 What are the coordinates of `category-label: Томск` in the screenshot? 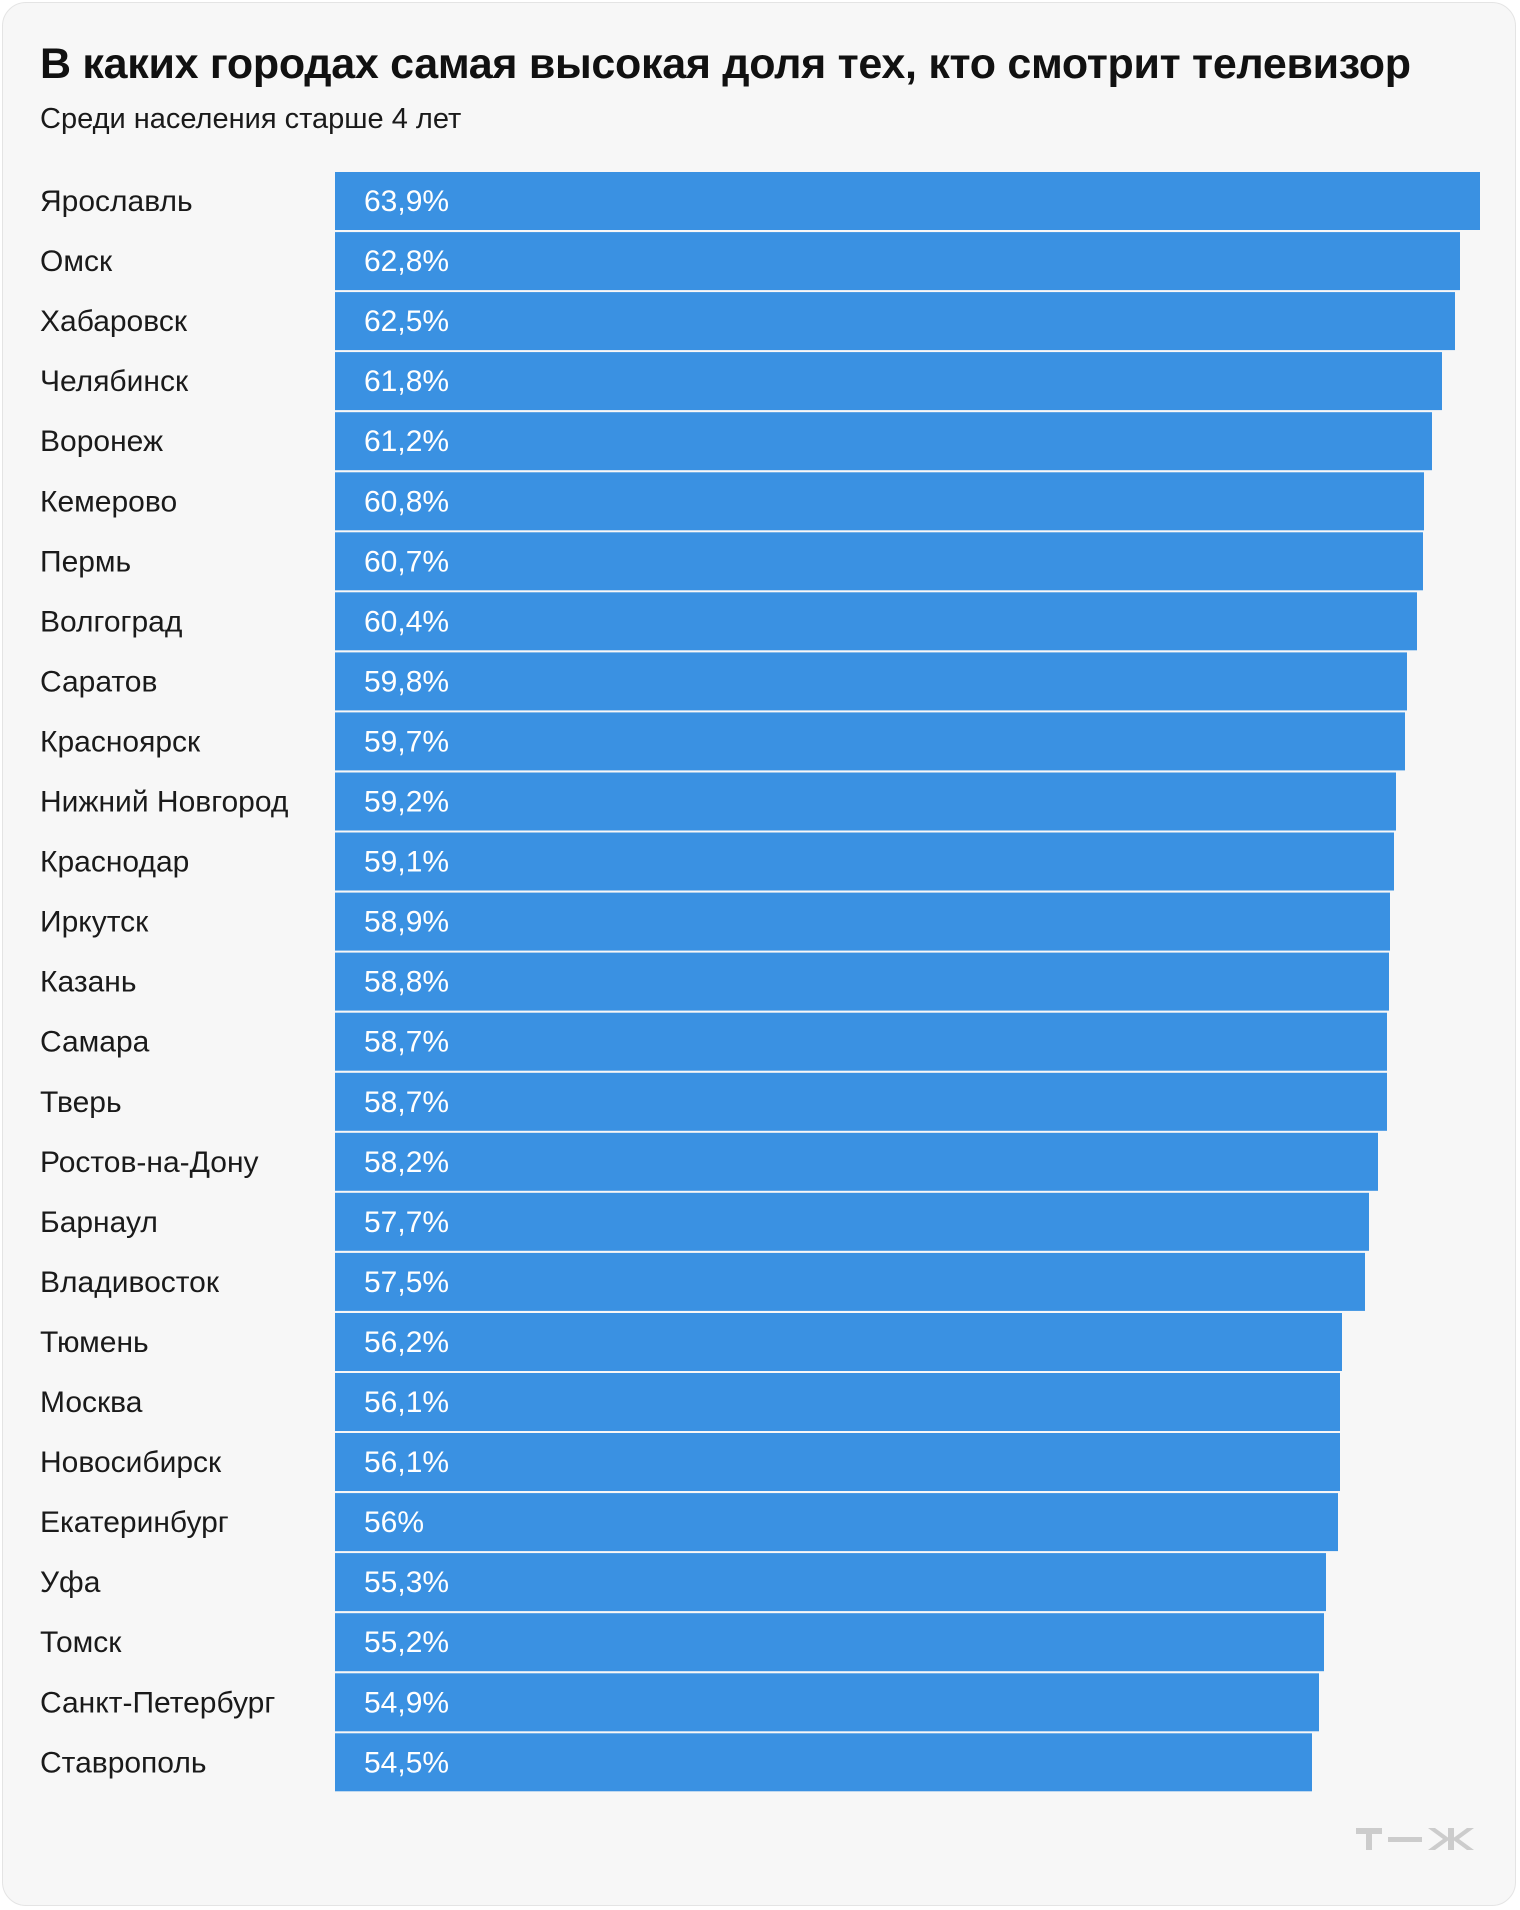 It's located at (81, 1642).